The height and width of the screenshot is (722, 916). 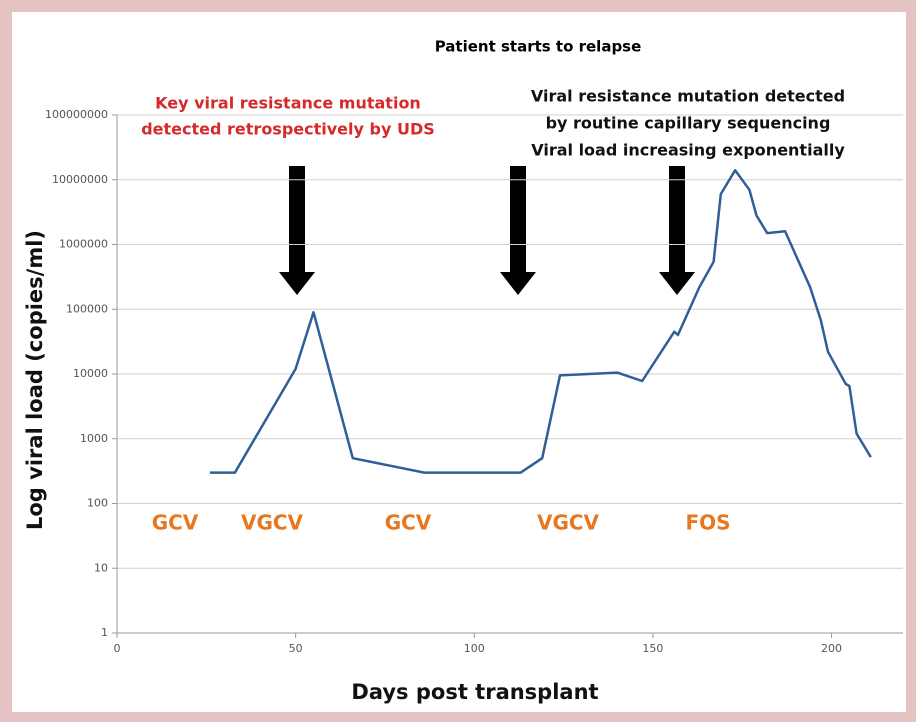 What do you see at coordinates (538, 47) in the screenshot?
I see `chart-title: Patient starts to relapse` at bounding box center [538, 47].